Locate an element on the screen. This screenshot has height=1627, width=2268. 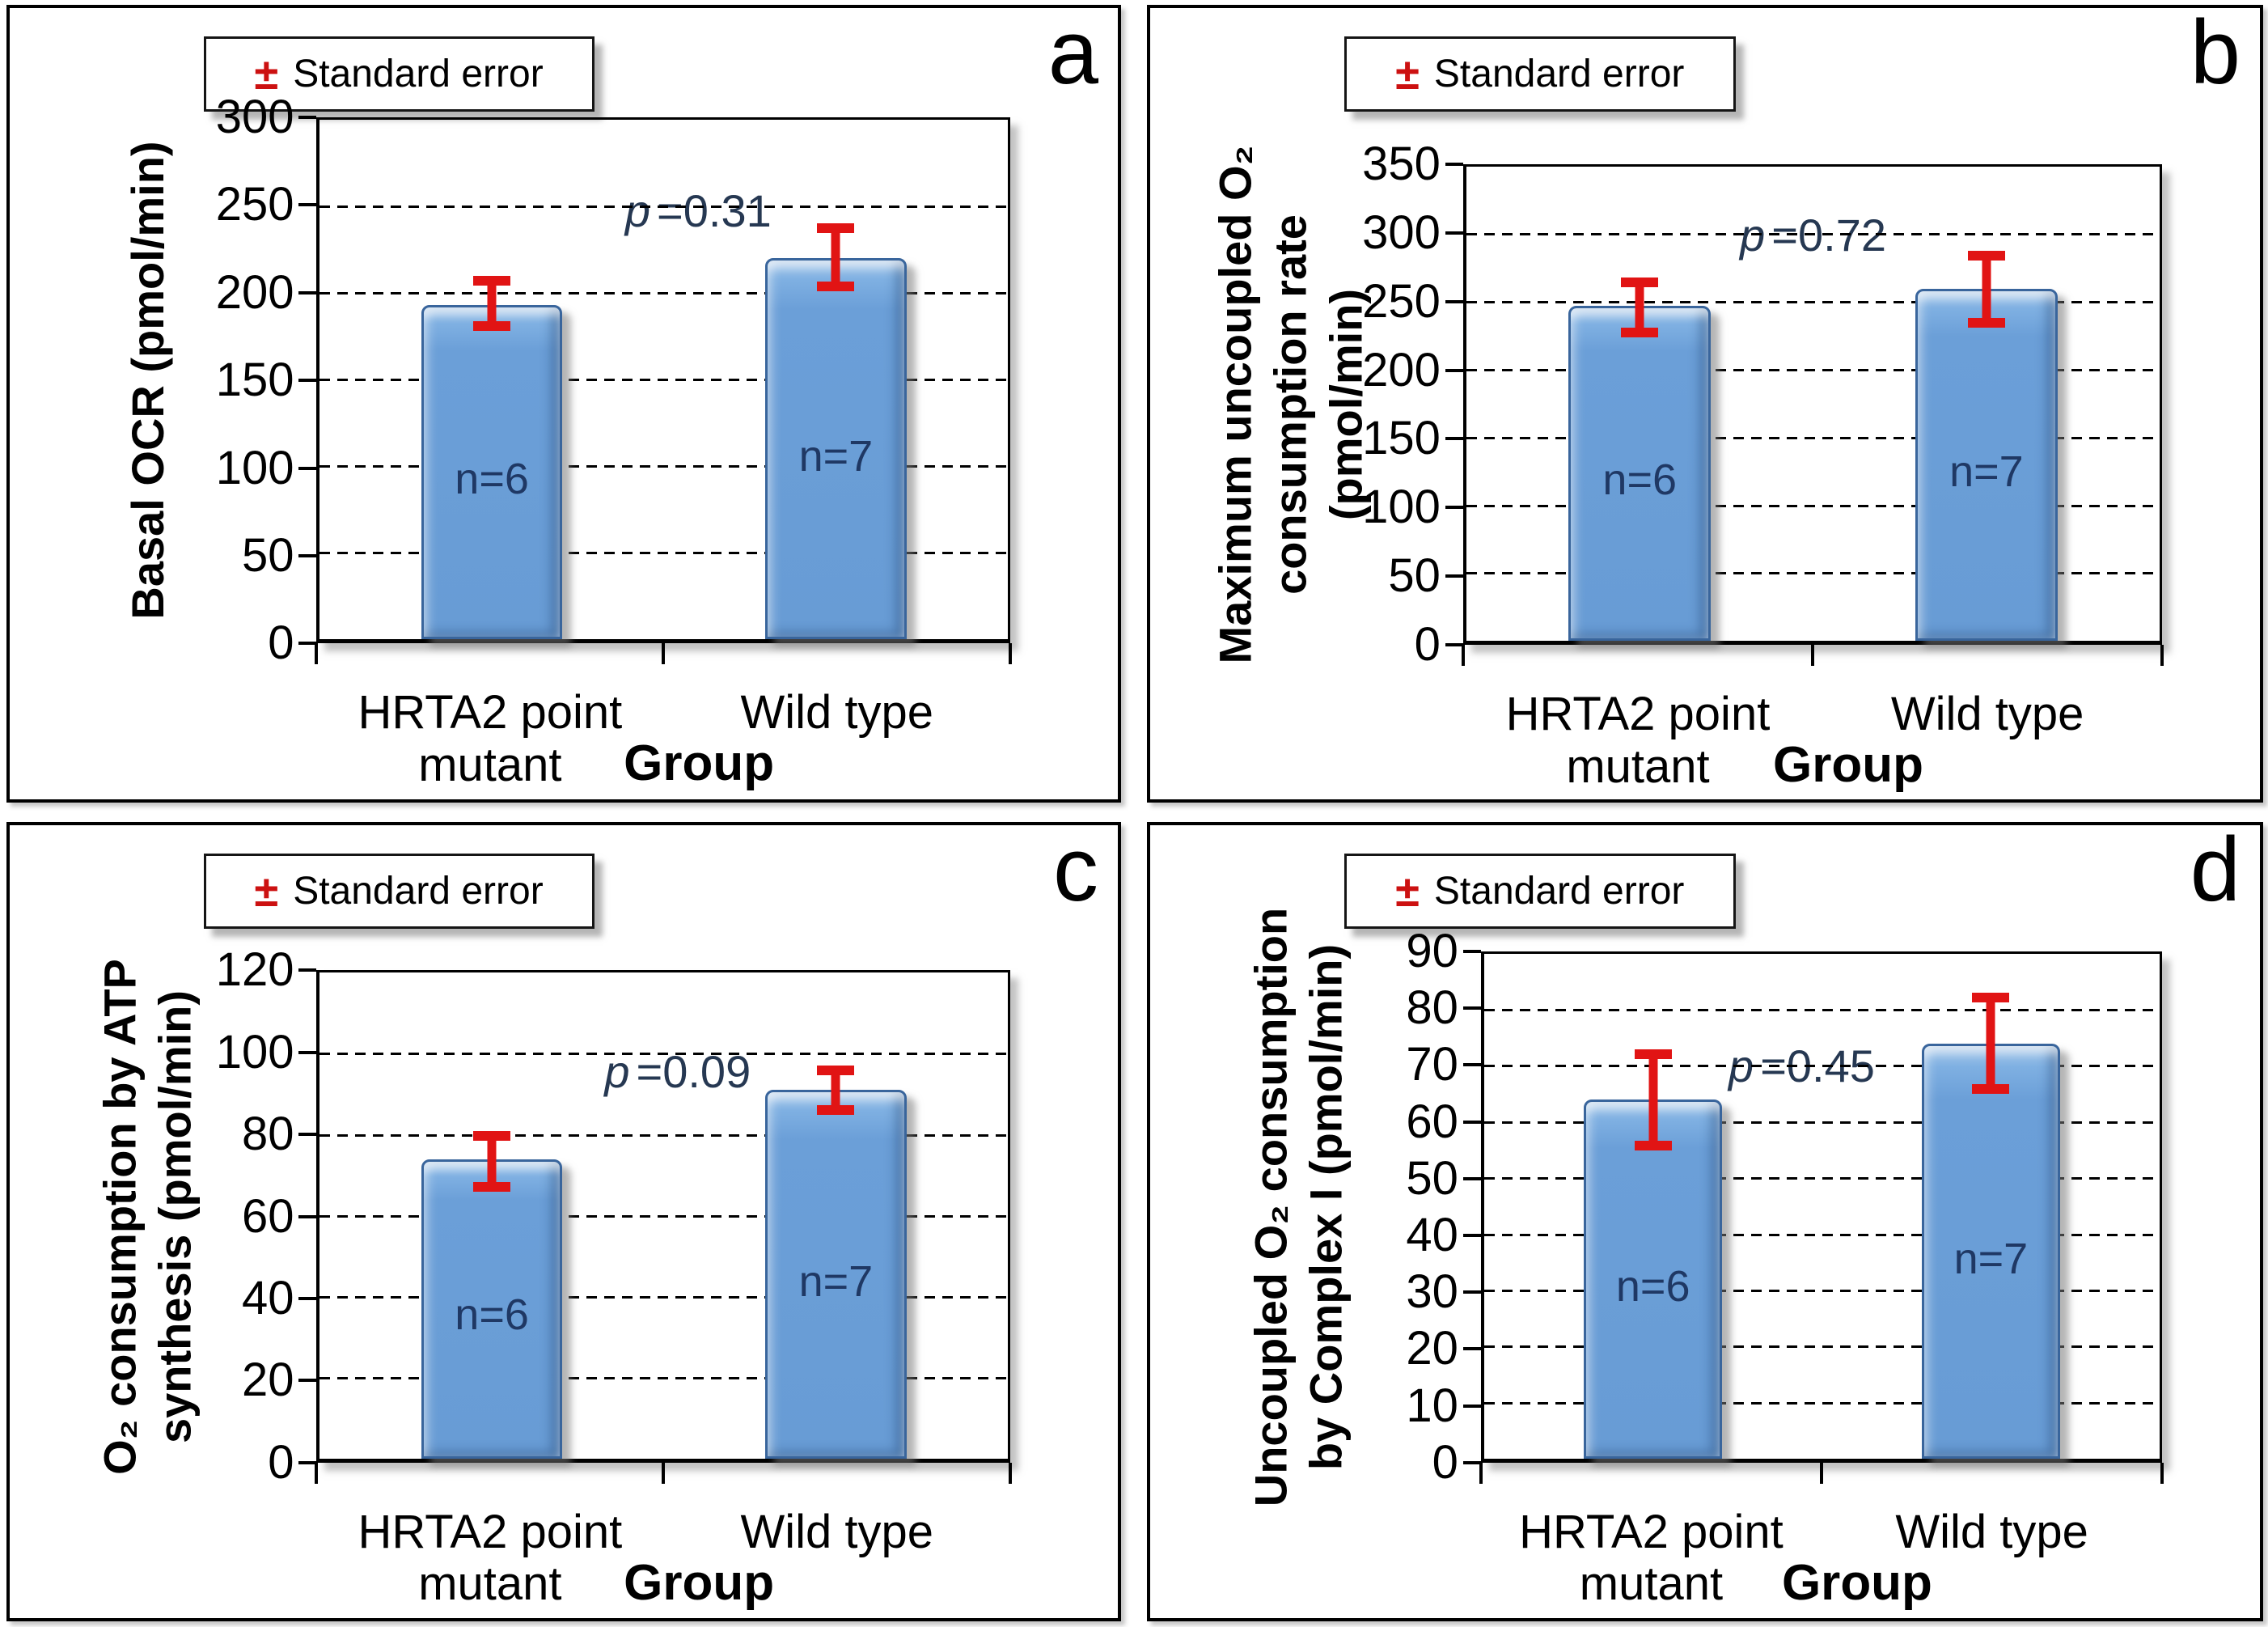
y-tick-label: 40 is located at coordinates (268, 1298).